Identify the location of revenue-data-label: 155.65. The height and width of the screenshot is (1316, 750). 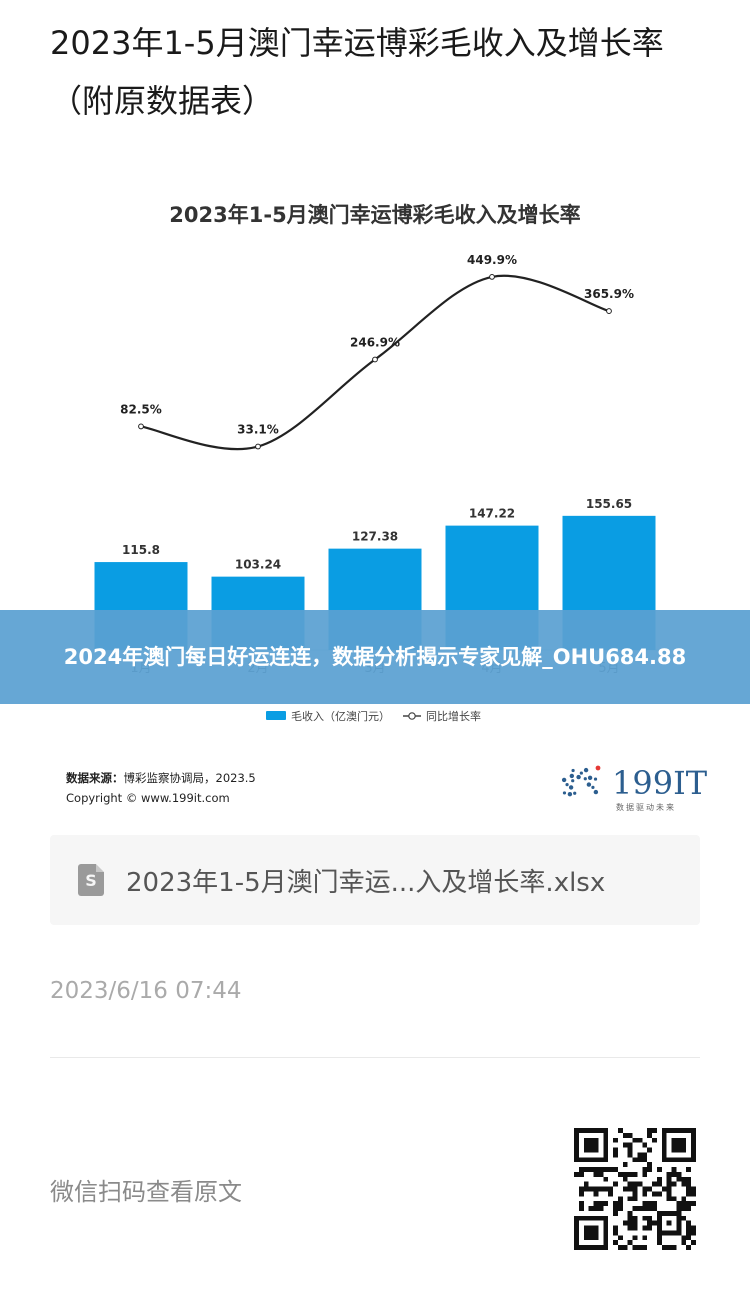
(609, 504).